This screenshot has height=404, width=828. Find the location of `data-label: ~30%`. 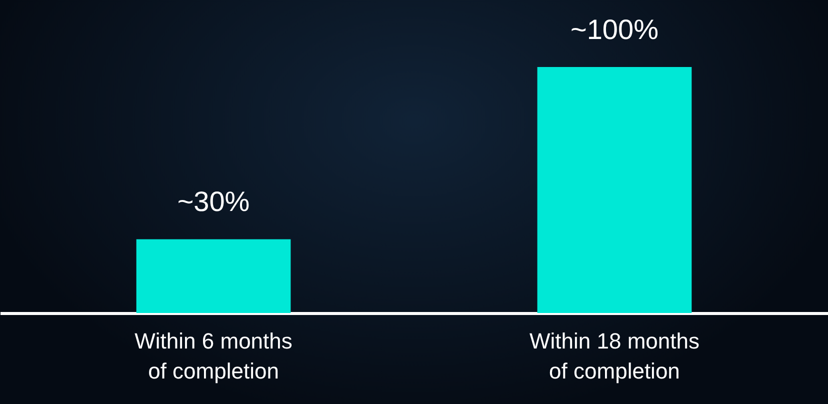

data-label: ~30% is located at coordinates (213, 202).